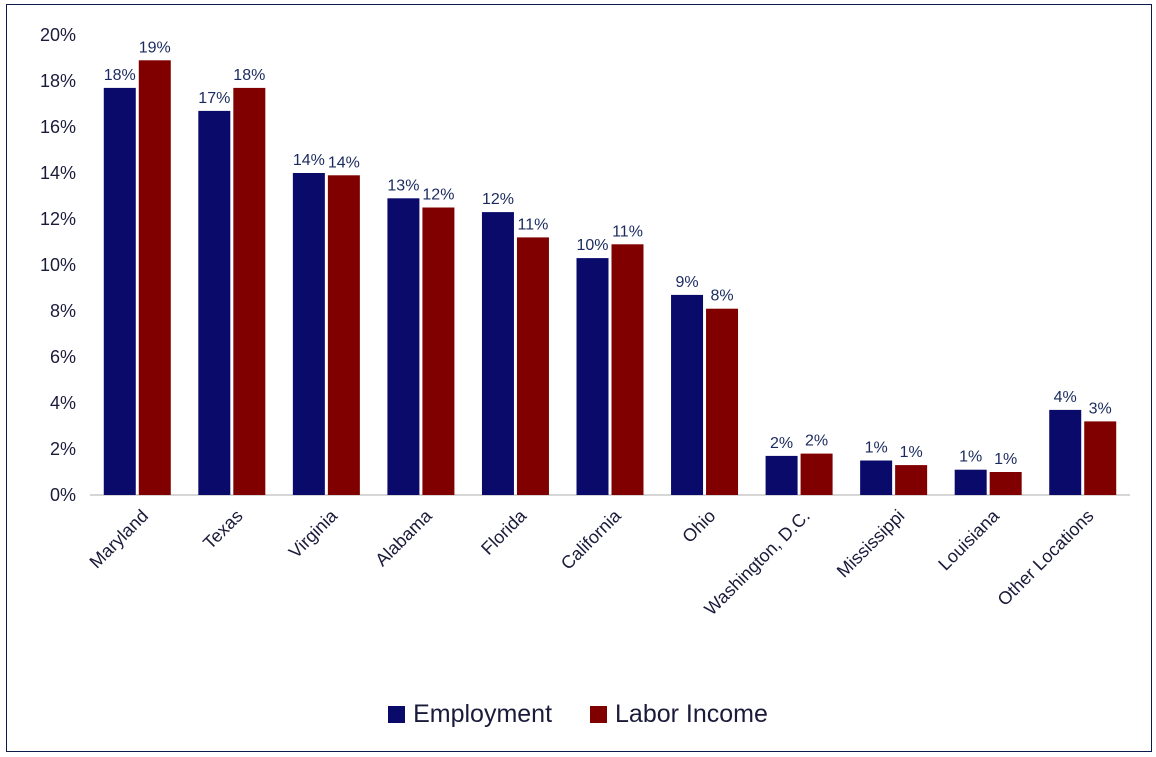  Describe the element at coordinates (313, 533) in the screenshot. I see `x-category-label: Virginia` at that location.